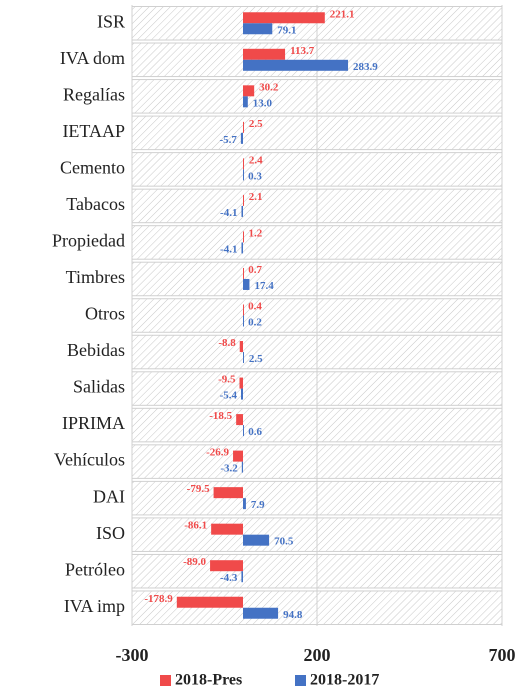 The image size is (516, 691). Describe the element at coordinates (208, 680) in the screenshot. I see `legend-label: 2018-Pres` at that location.